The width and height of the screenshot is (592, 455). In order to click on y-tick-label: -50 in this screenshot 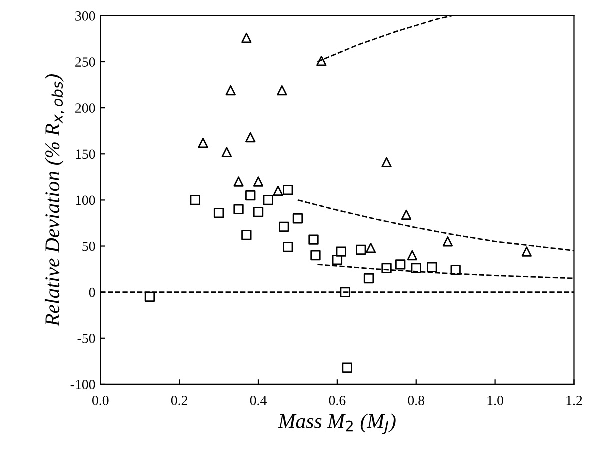, I will do `click(87, 339)`.